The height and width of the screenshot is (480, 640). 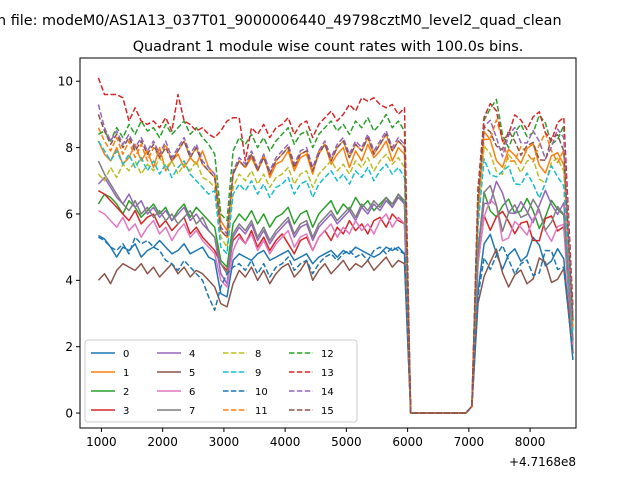 What do you see at coordinates (69, 148) in the screenshot?
I see `y-tick-label: 8` at bounding box center [69, 148].